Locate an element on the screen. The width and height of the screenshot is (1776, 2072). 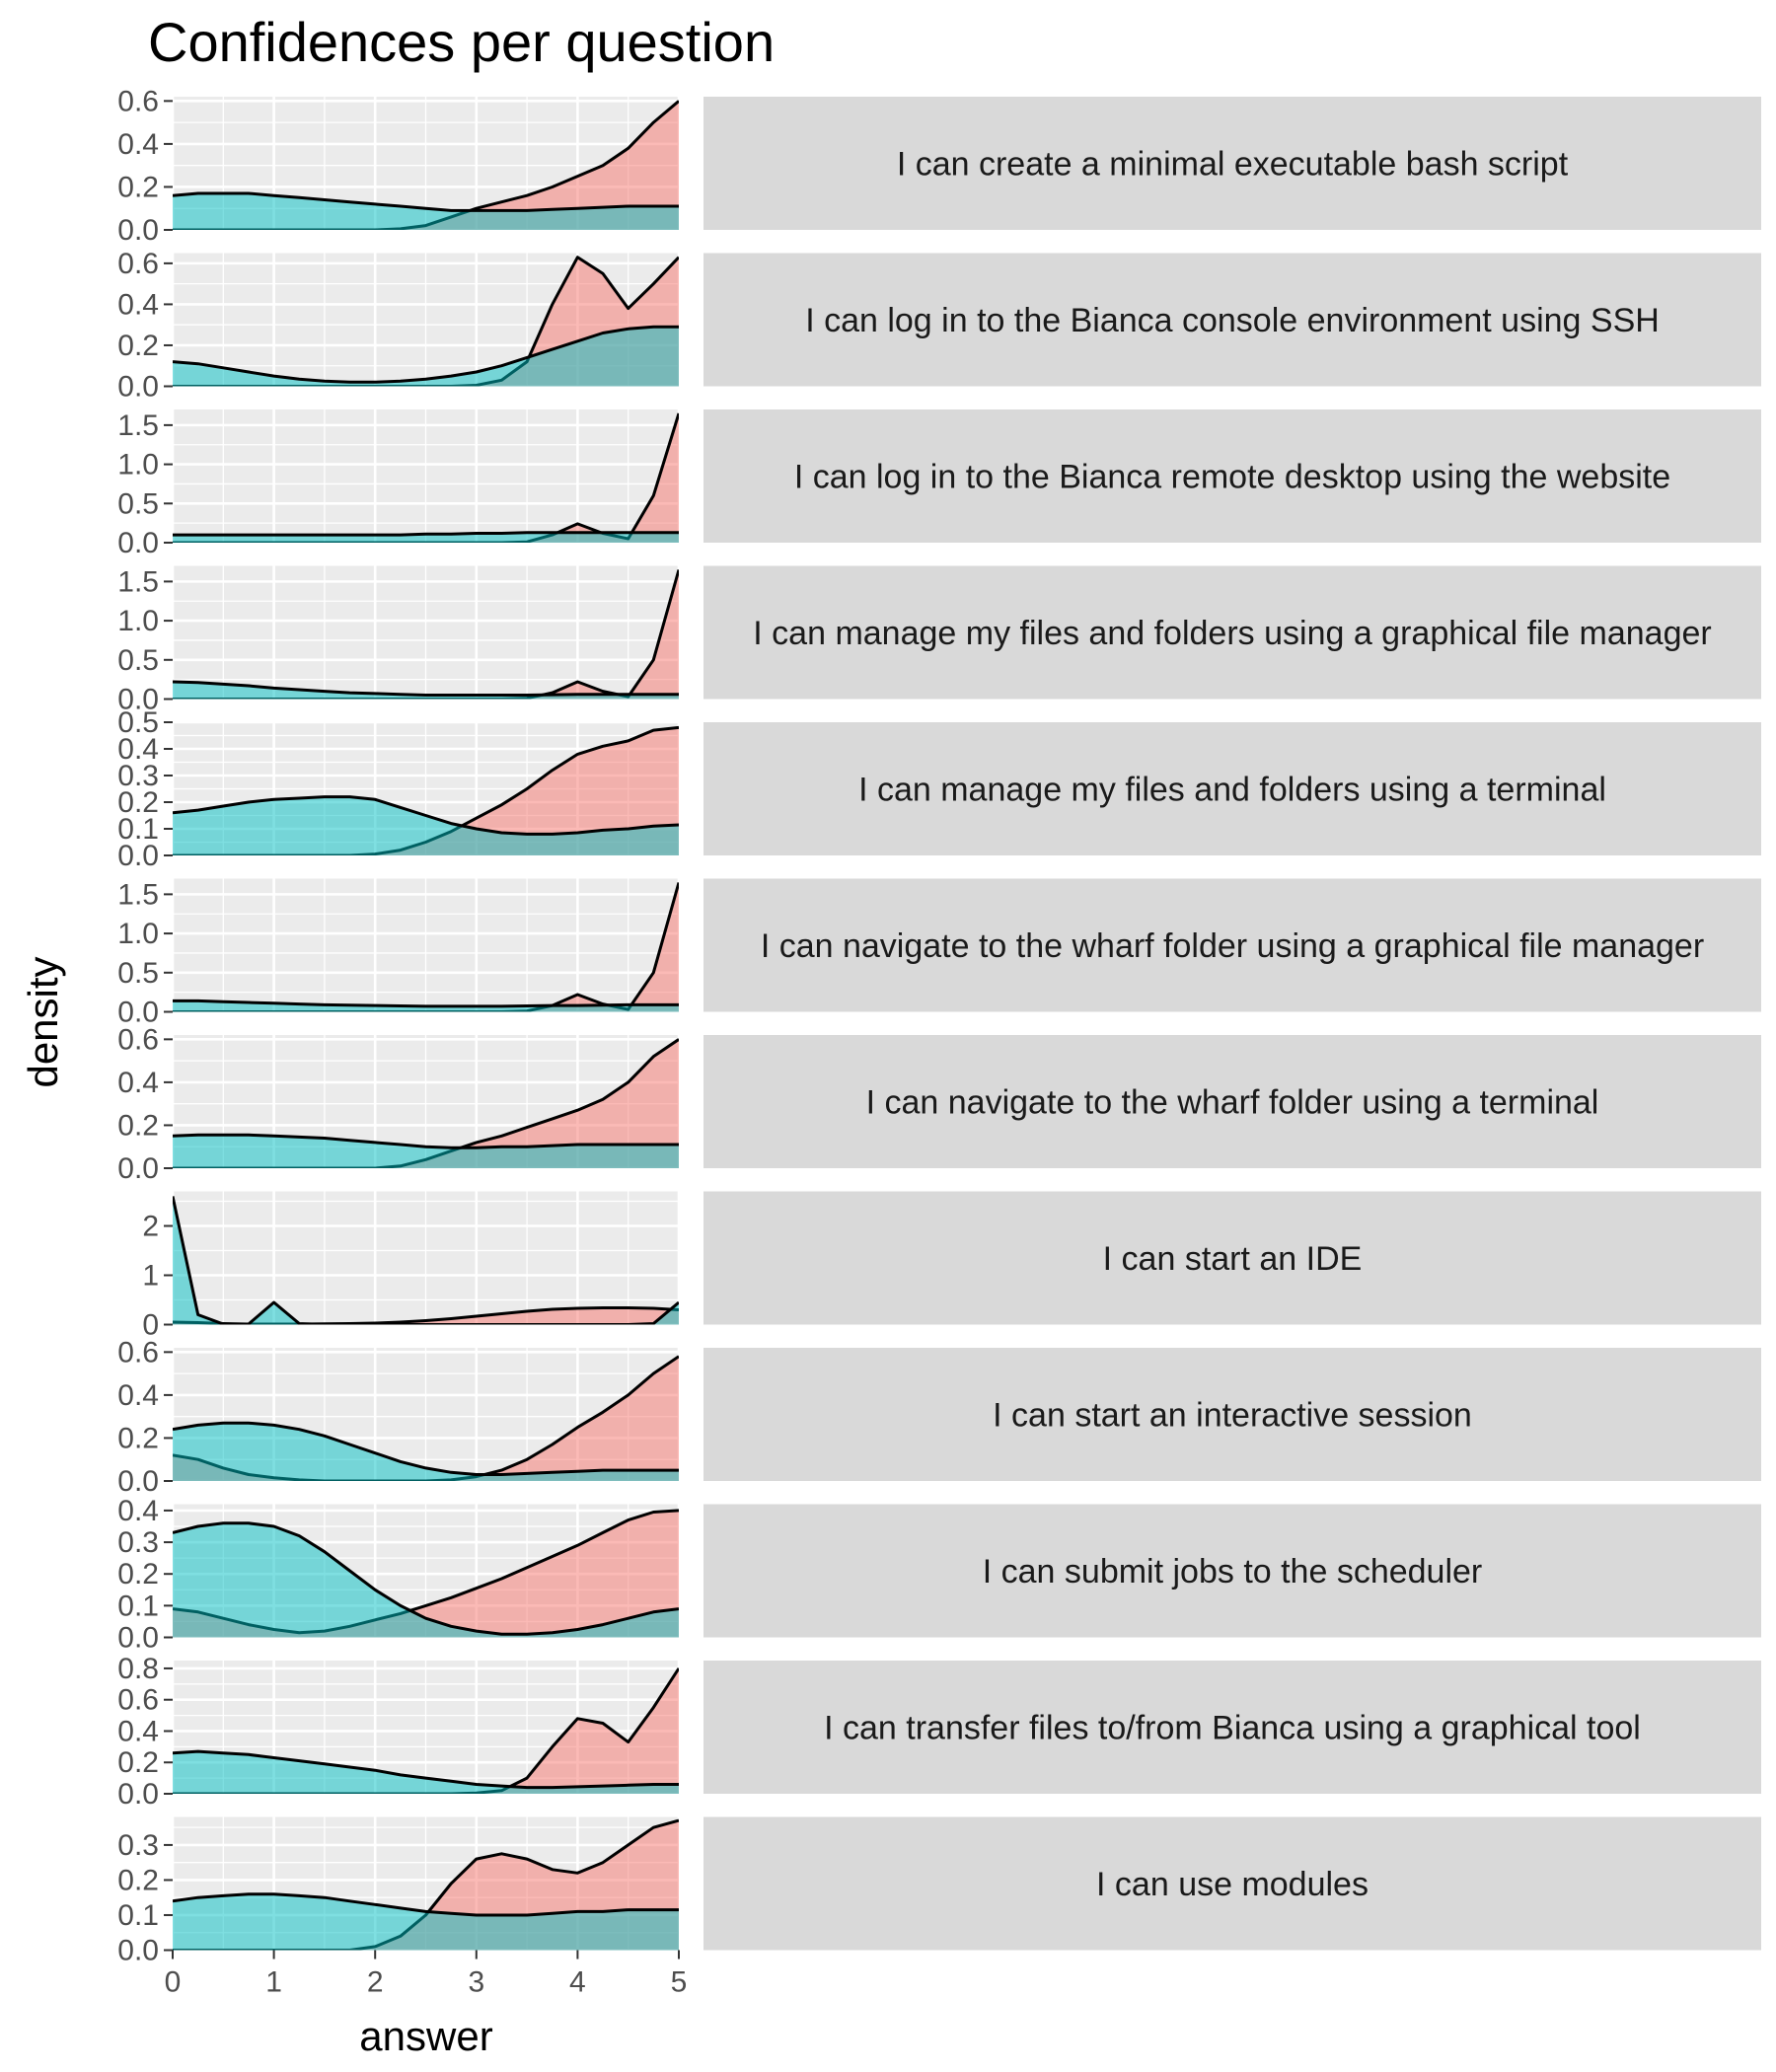
x-tick-label: 4 is located at coordinates (577, 1983).